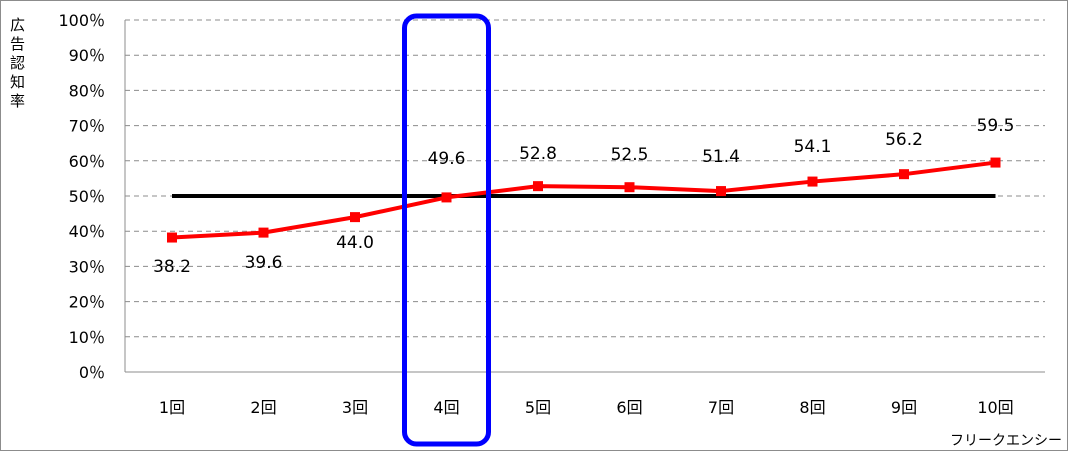  What do you see at coordinates (87, 161) in the screenshot?
I see `y-tick-label: 60％` at bounding box center [87, 161].